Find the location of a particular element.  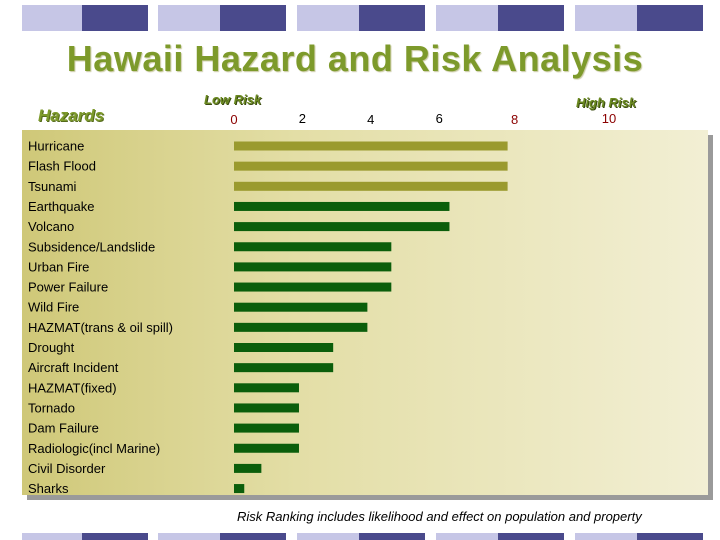

x-tick-label-6: 6 is located at coordinates (439, 118).